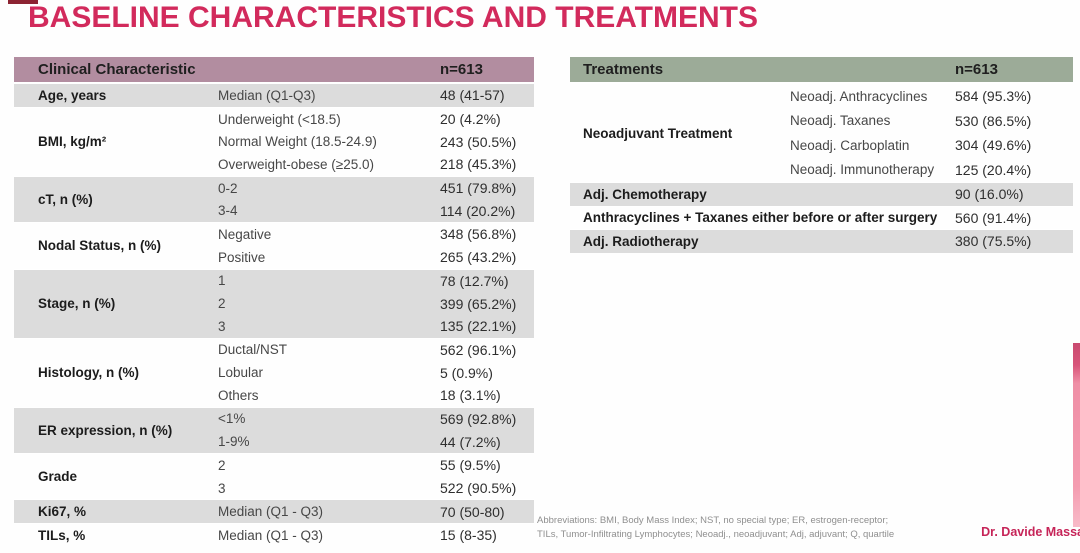  I want to click on row-value: 560 (91.4%), so click(993, 217).